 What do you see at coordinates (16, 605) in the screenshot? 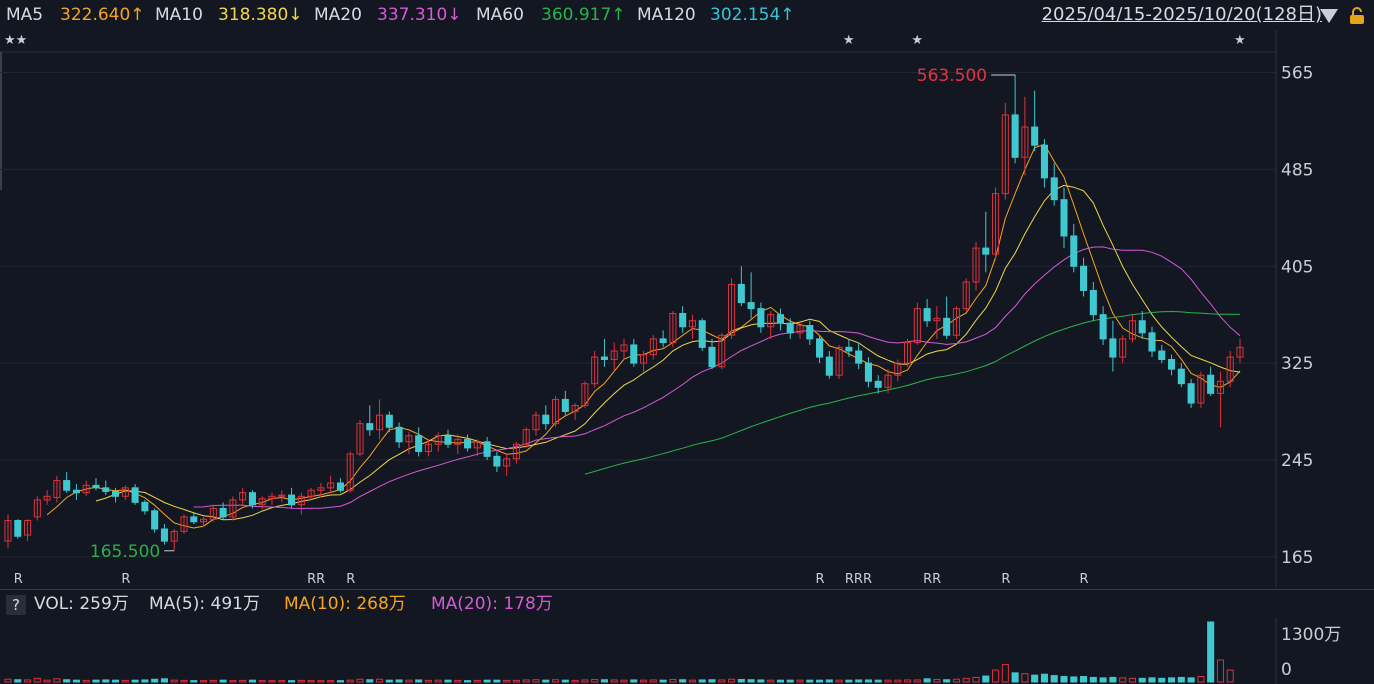
I see `help-icon: ?` at bounding box center [16, 605].